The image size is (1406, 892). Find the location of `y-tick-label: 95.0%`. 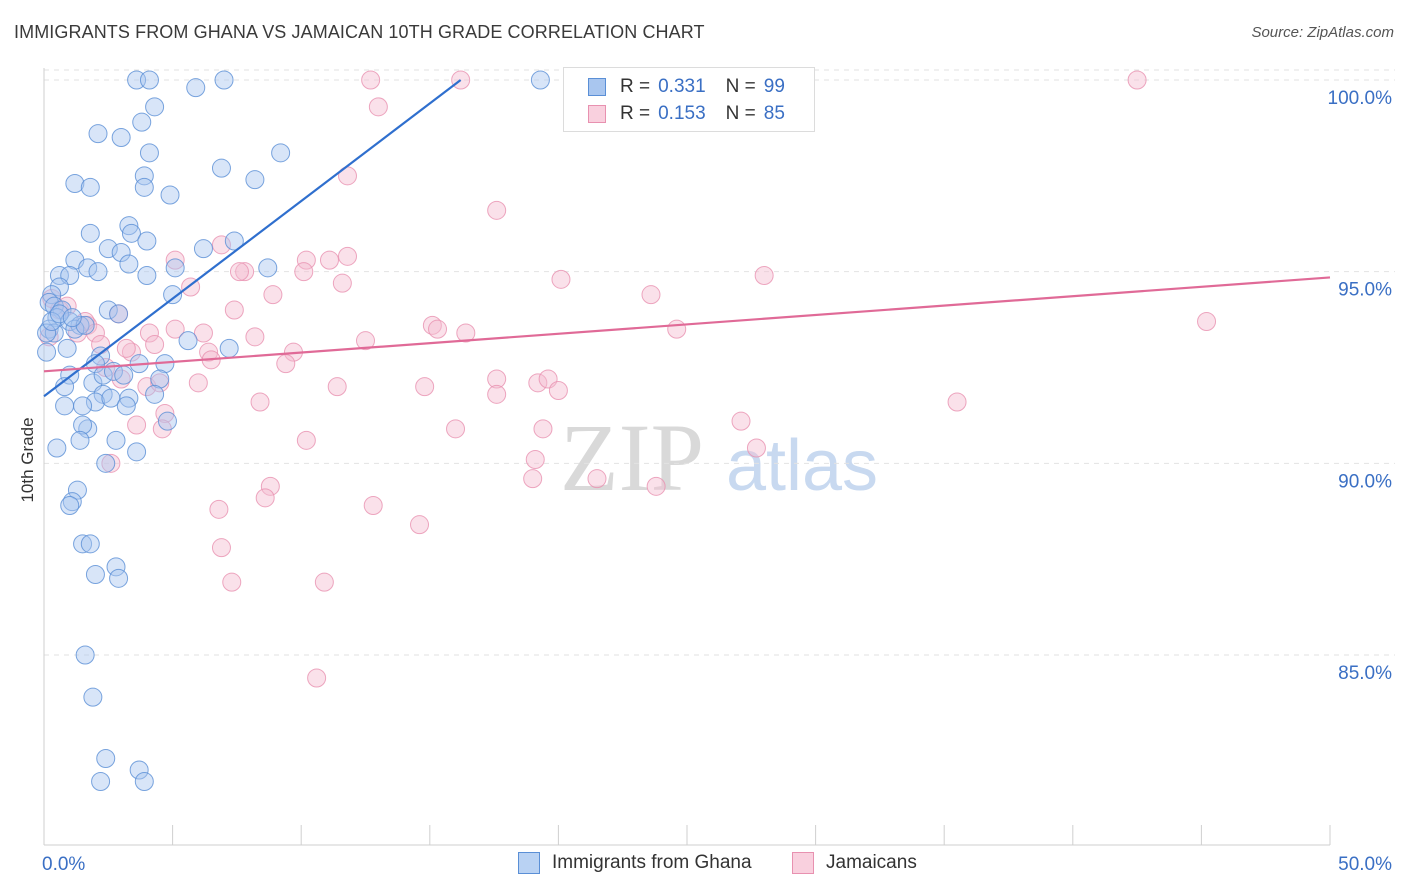

y-tick-label: 95.0% is located at coordinates (1365, 290).